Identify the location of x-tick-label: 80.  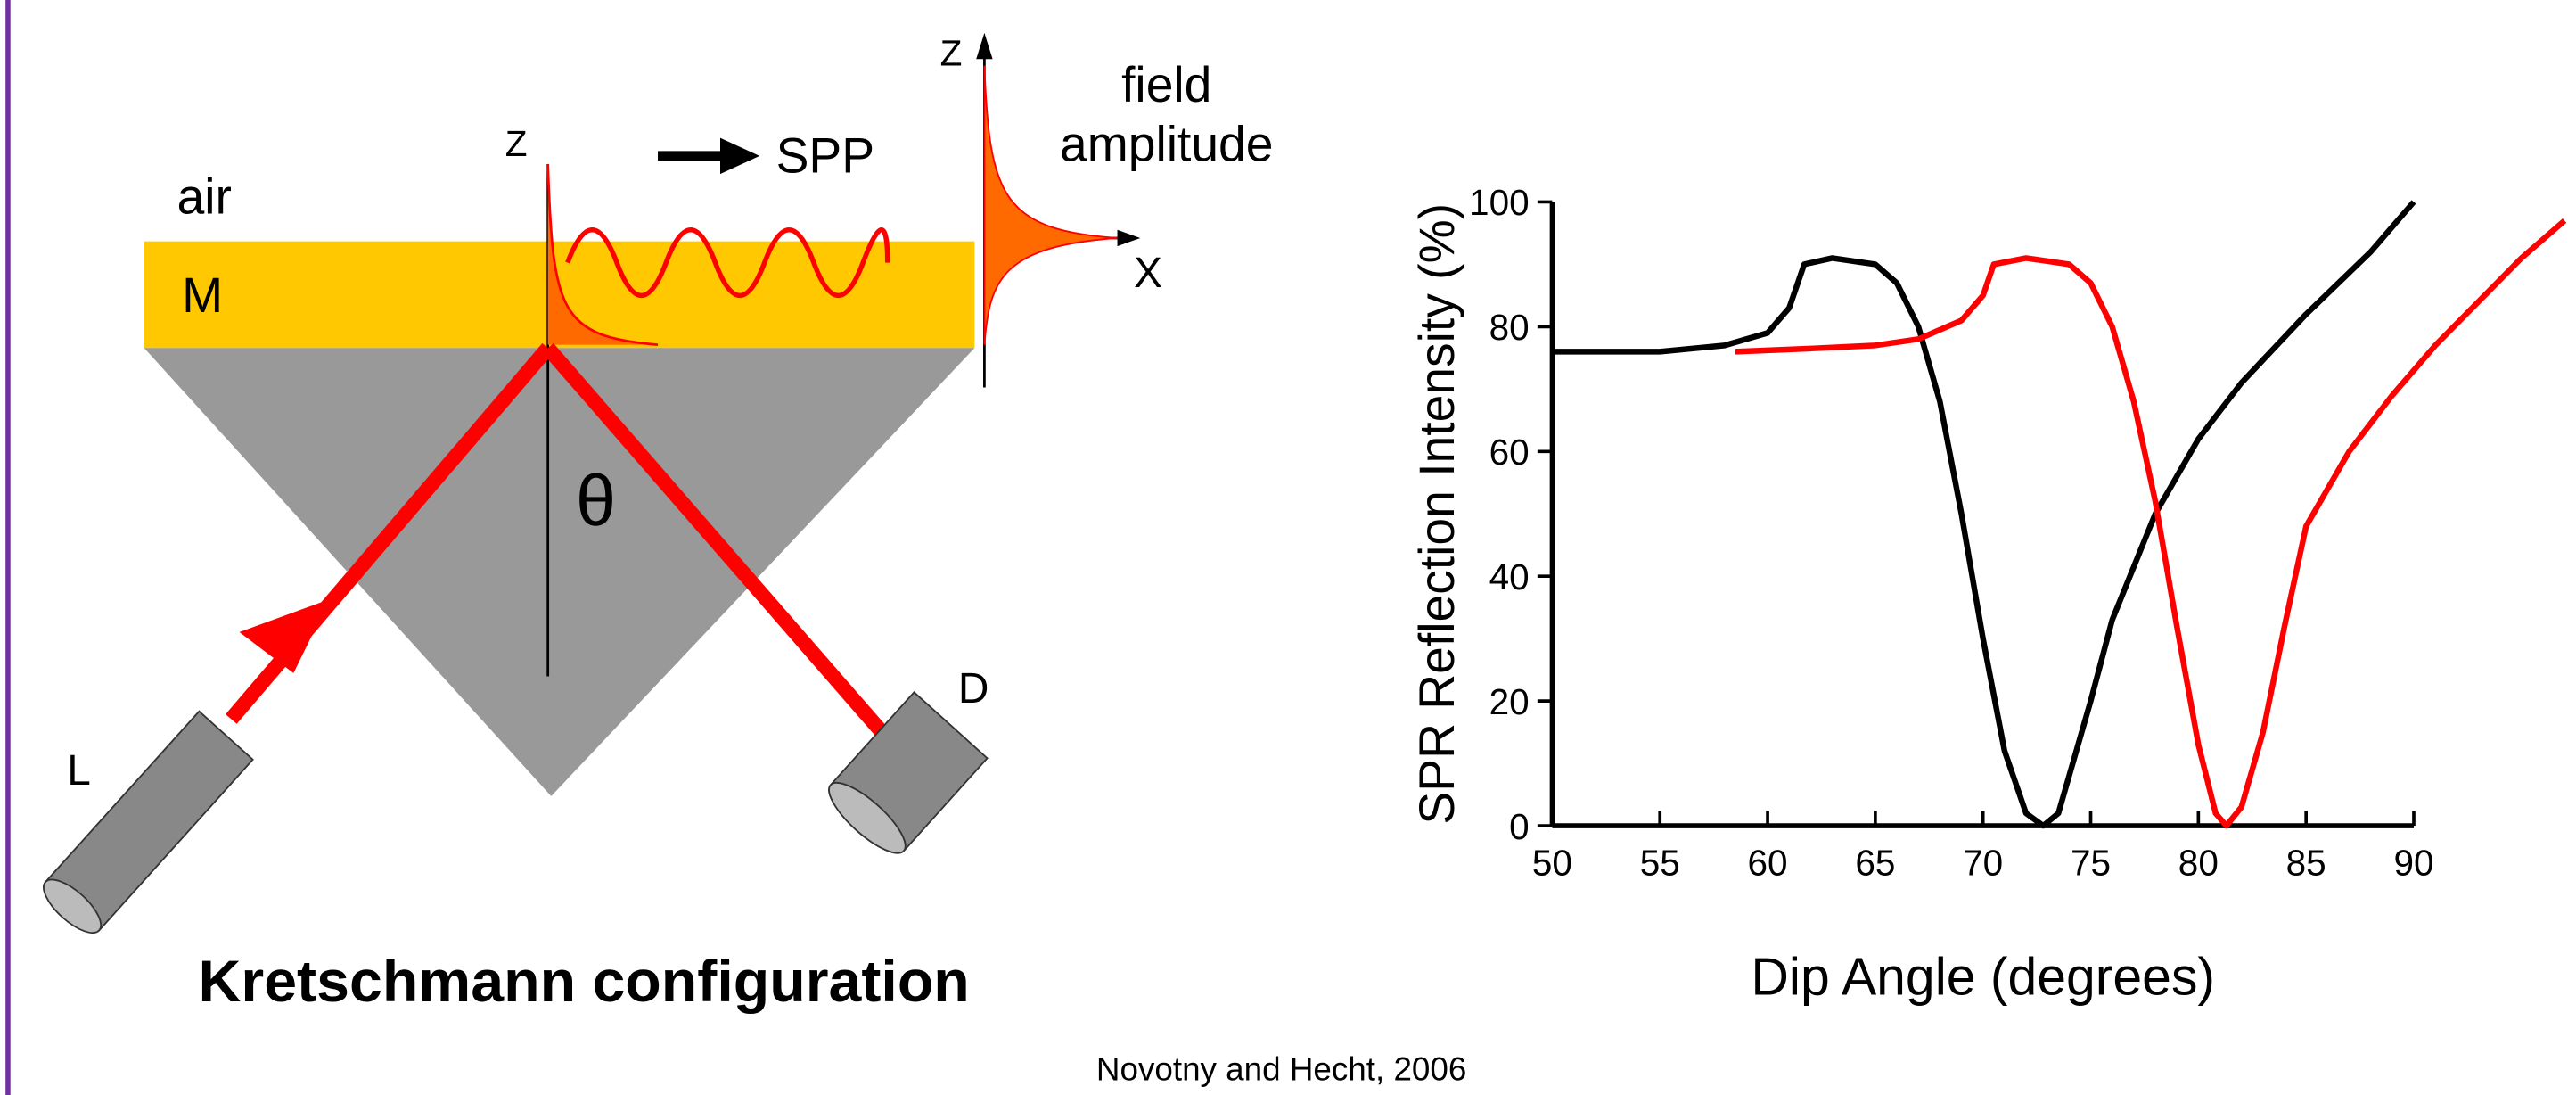
(2198, 862).